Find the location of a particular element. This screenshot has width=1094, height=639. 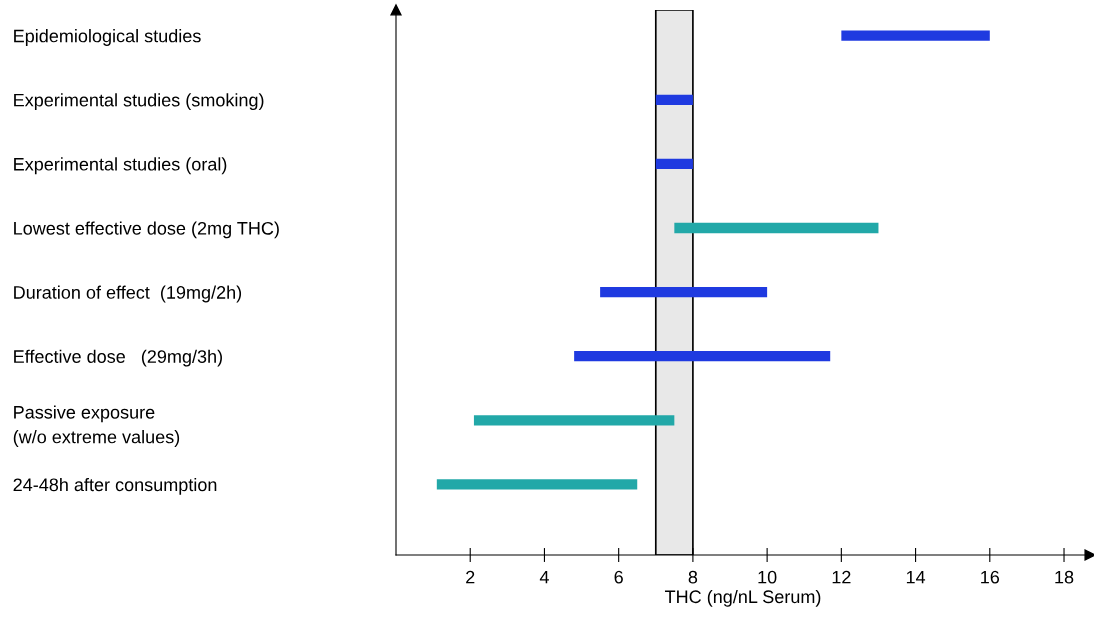

y-tick-label: Effective dose (29mg/3h) is located at coordinates (118, 358).